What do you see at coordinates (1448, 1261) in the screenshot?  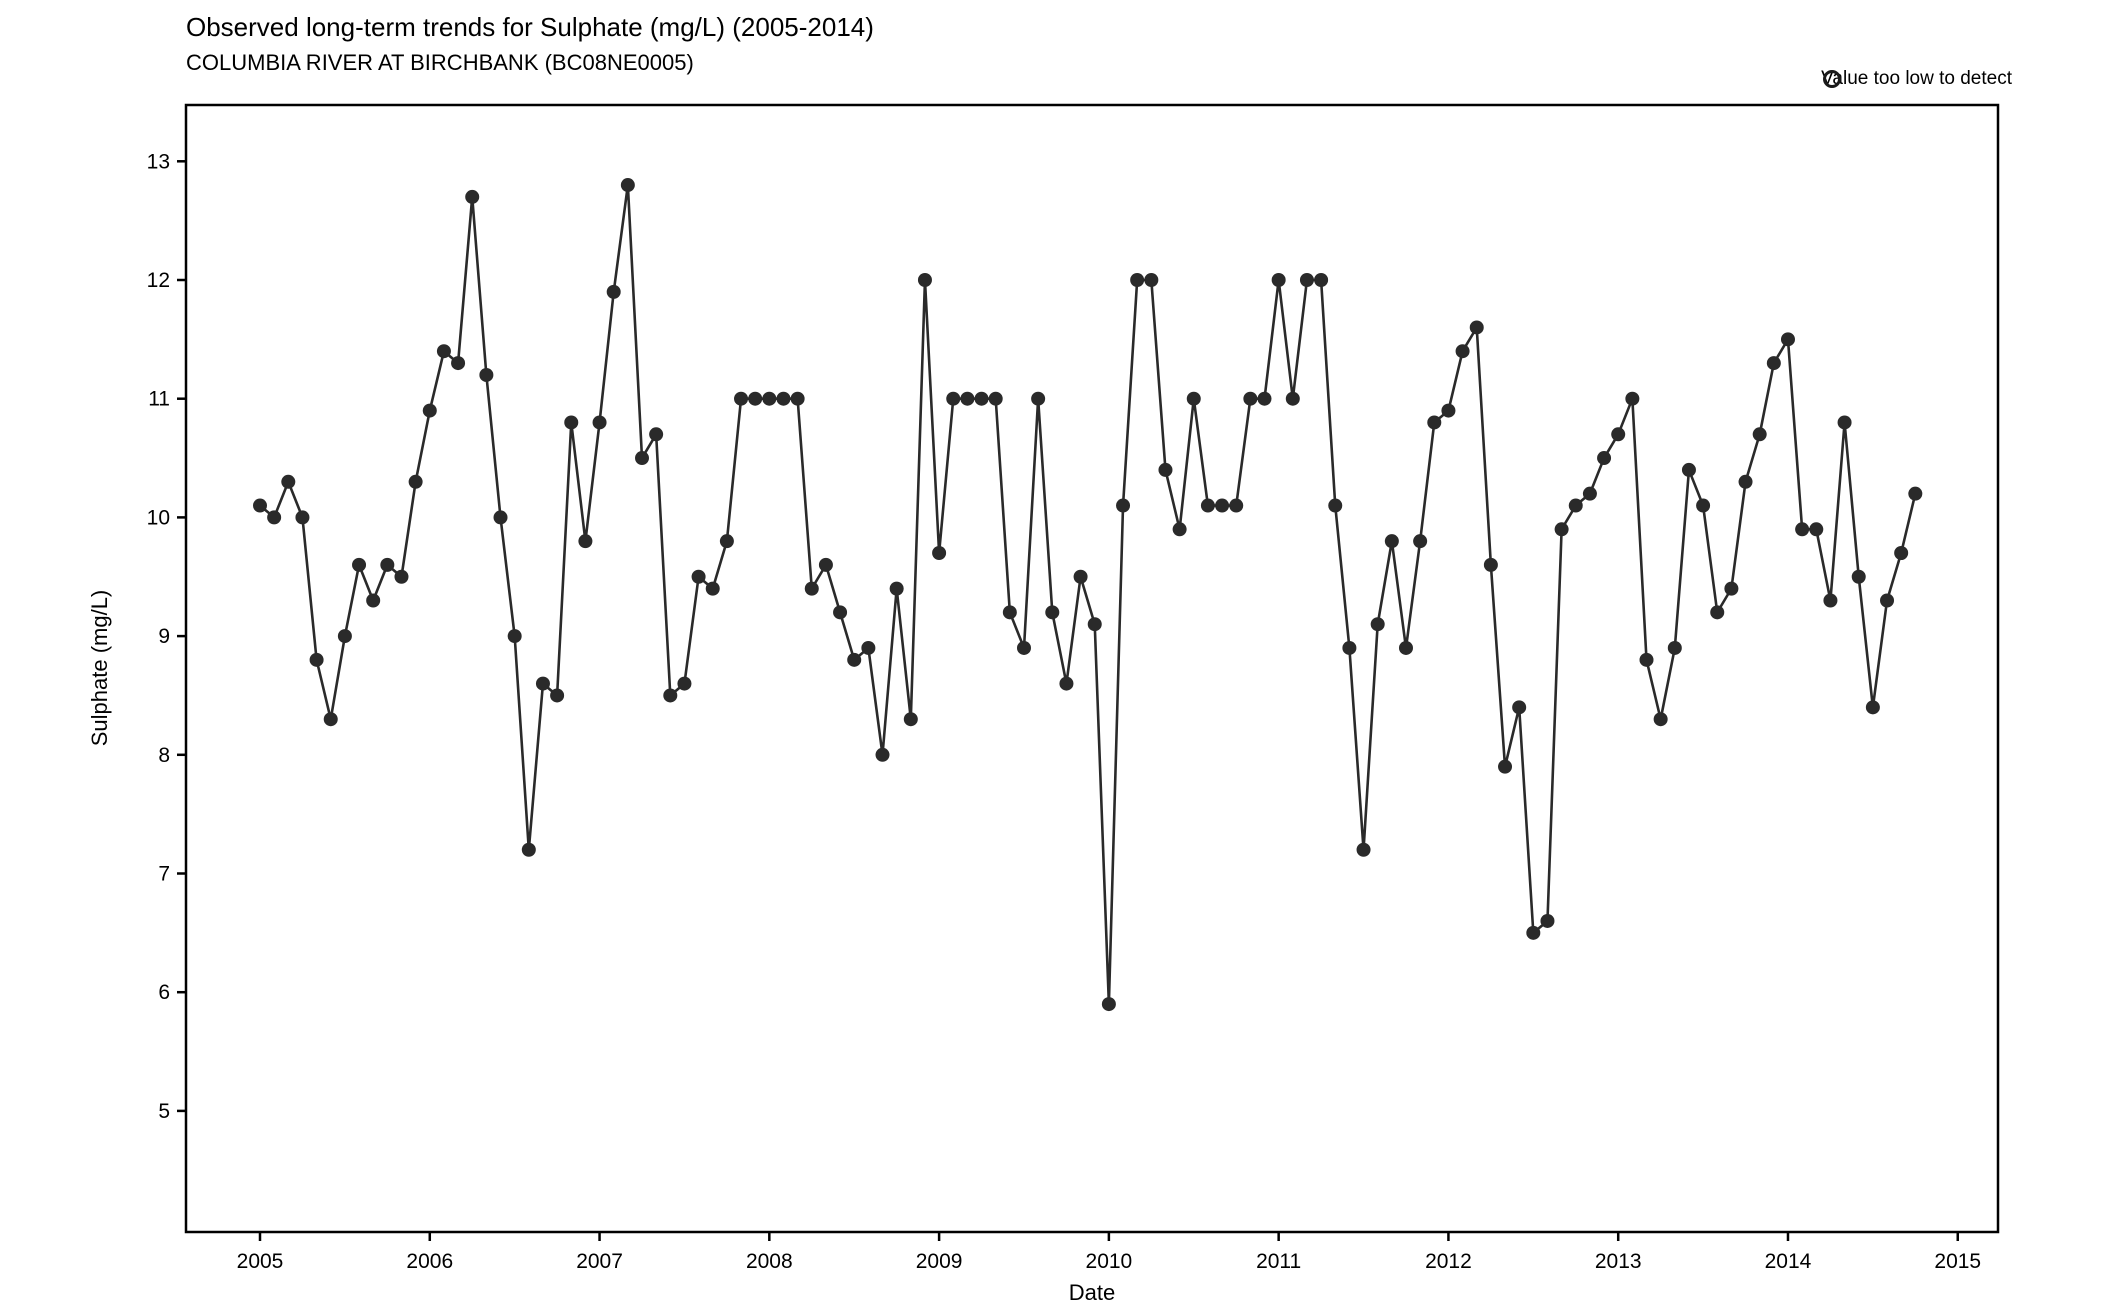 I see `x-tick-label: 2012` at bounding box center [1448, 1261].